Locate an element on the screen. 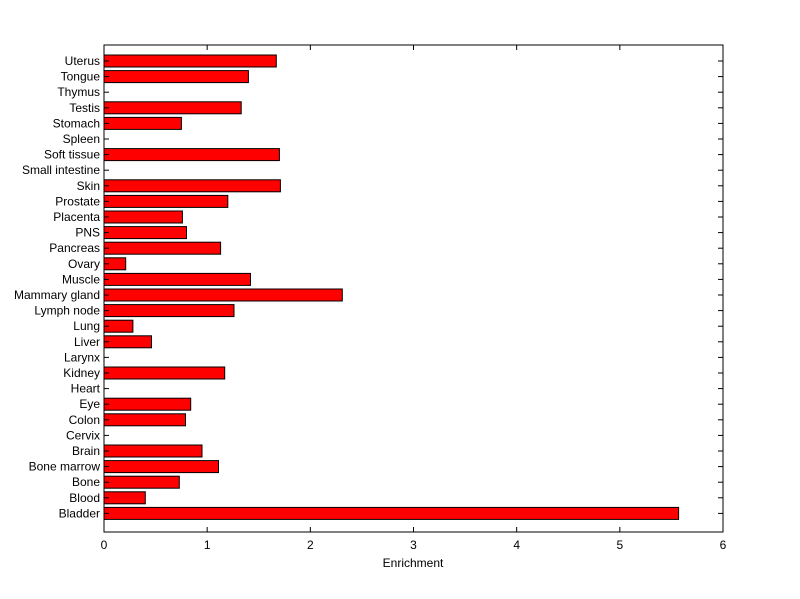 This screenshot has width=800, height=599. y-tick-label-blood: Blood is located at coordinates (84, 498).